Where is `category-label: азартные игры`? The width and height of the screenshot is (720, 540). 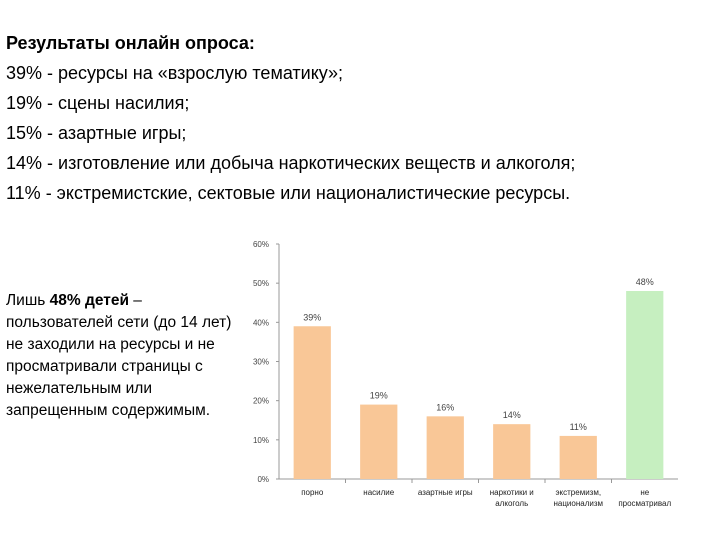 category-label: азартные игры is located at coordinates (445, 492).